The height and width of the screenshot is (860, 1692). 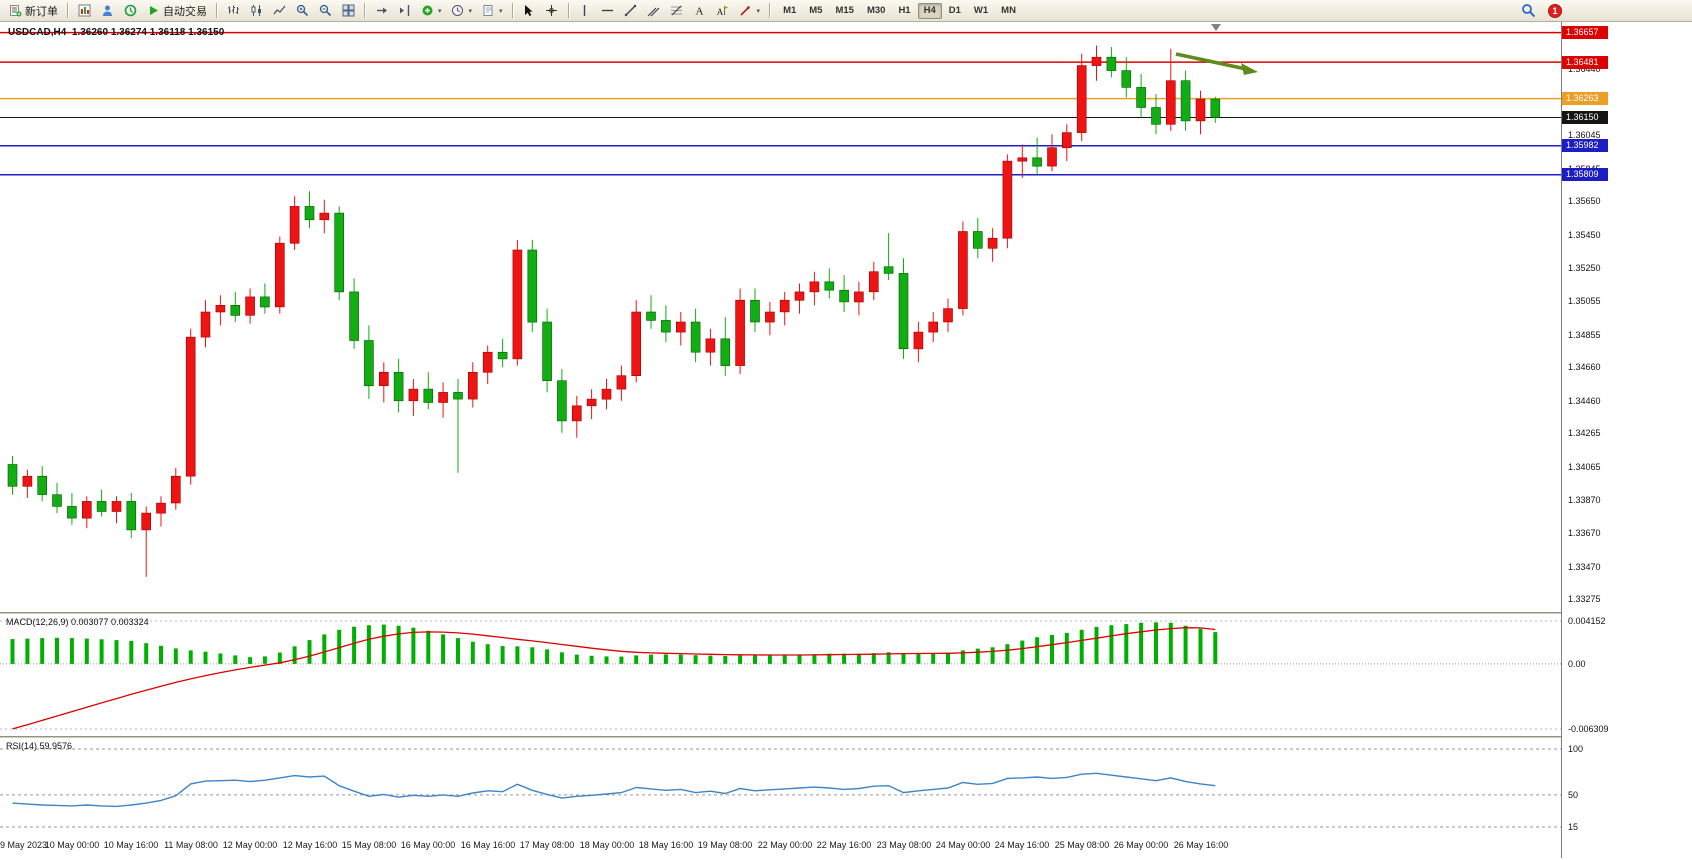 I want to click on timeframe-m5-button: M5, so click(x=815, y=11).